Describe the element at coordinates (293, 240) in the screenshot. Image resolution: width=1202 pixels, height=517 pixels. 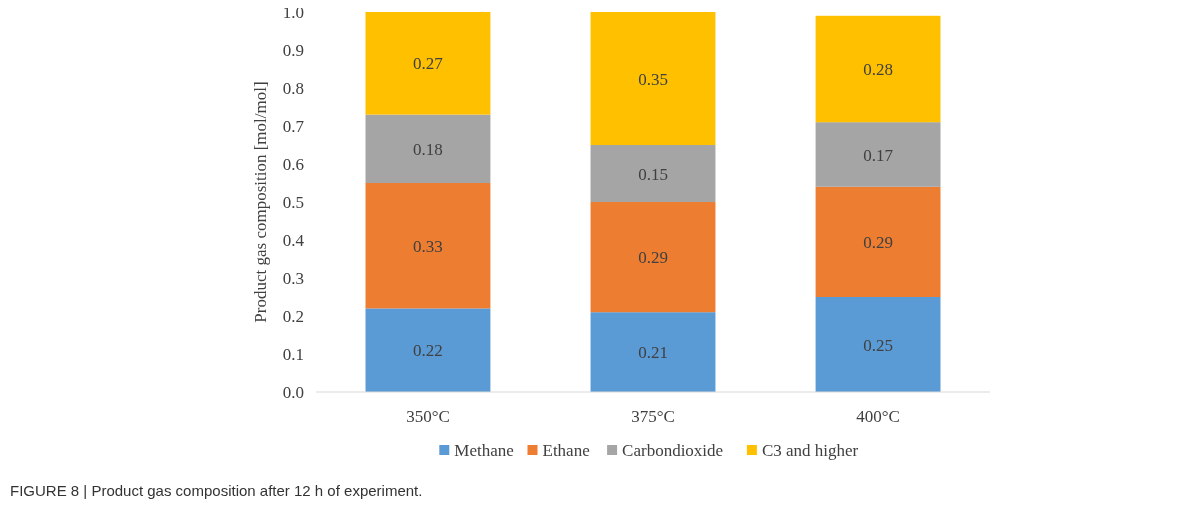
I see `y-tick-label: 0.4` at that location.